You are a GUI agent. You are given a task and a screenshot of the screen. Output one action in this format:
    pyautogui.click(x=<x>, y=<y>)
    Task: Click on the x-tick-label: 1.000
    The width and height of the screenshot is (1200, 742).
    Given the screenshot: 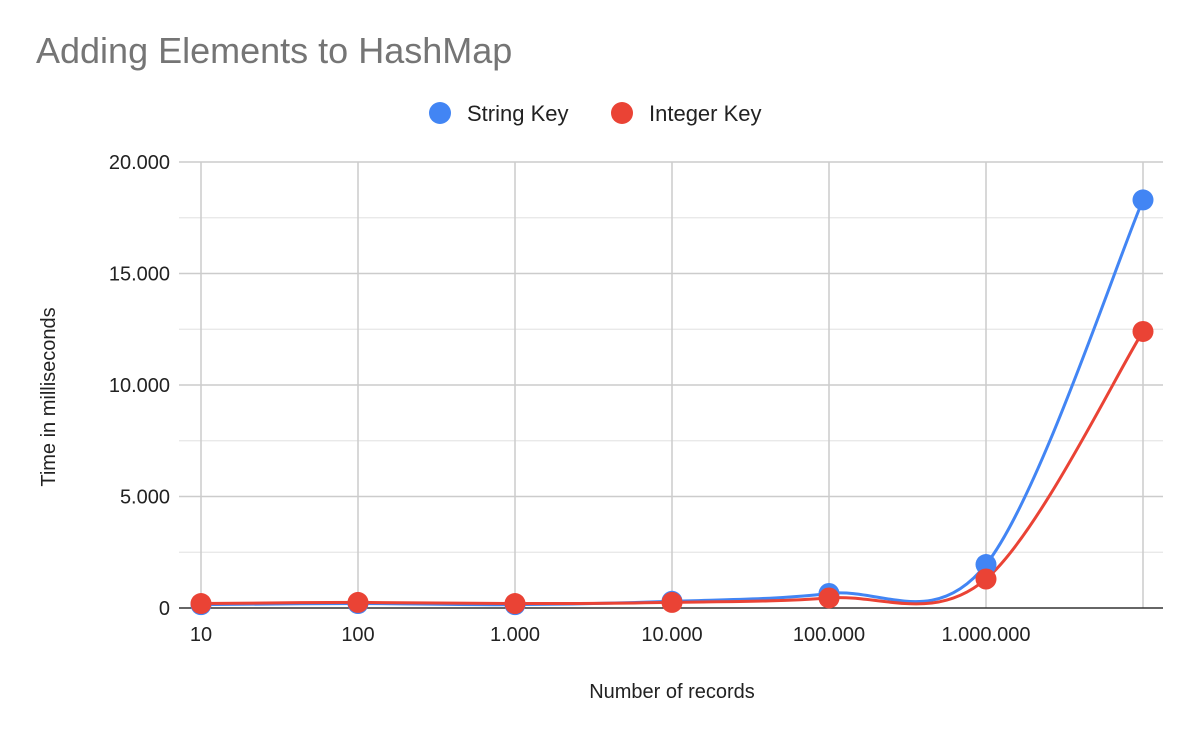 What is the action you would take?
    pyautogui.click(x=515, y=635)
    